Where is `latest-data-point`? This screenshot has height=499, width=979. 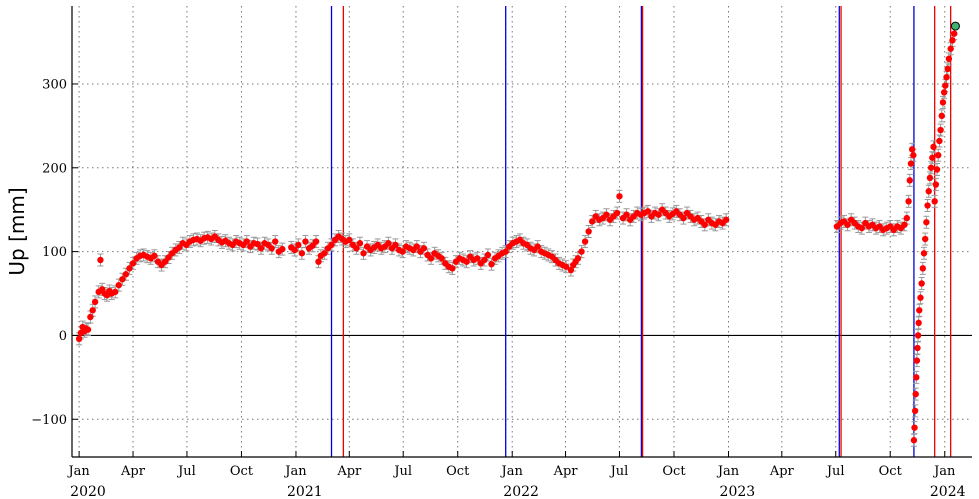
latest-data-point is located at coordinates (955, 26).